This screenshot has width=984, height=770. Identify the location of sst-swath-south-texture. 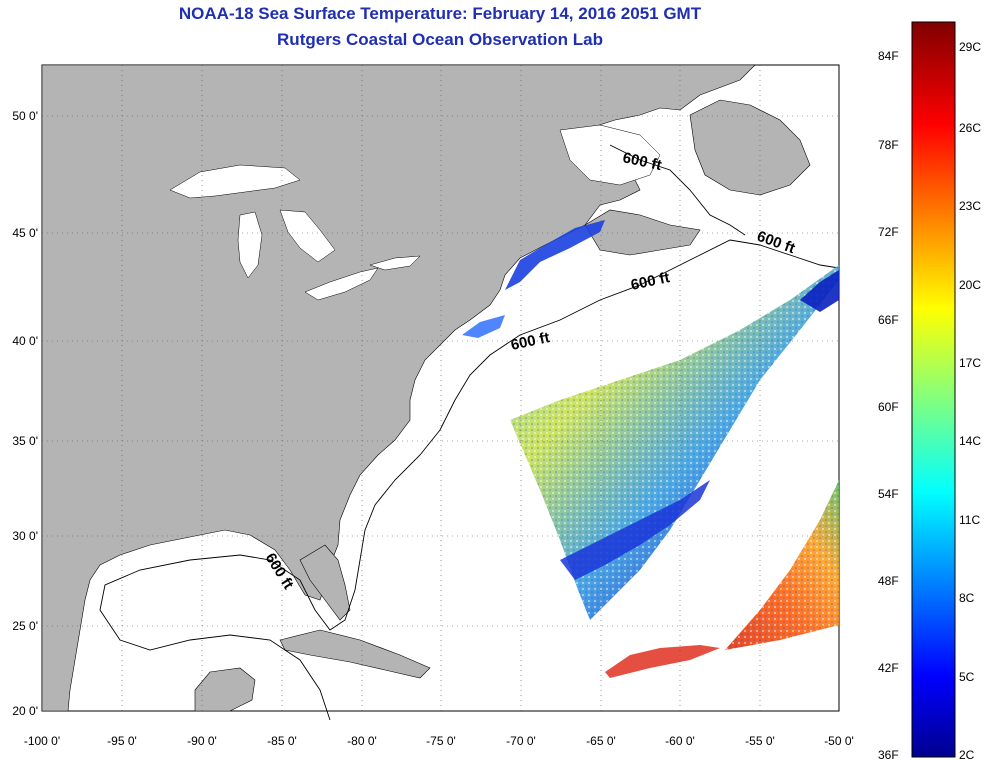
(782, 565).